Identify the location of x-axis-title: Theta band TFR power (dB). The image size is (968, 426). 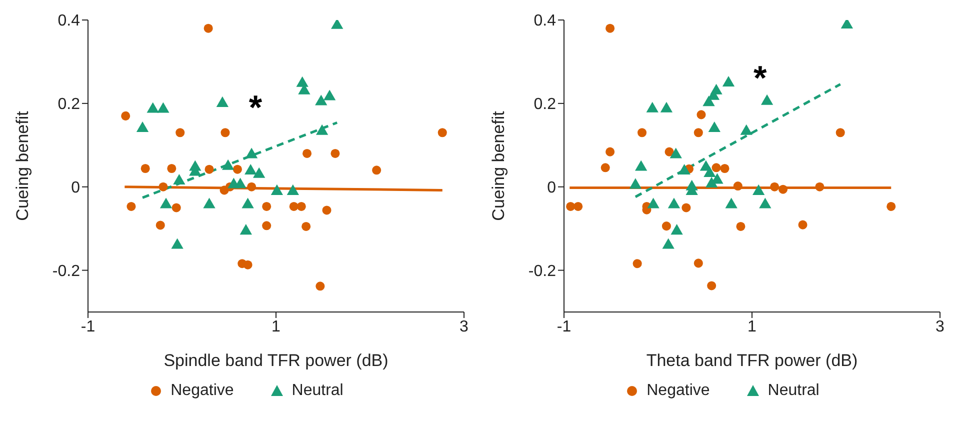
(752, 360).